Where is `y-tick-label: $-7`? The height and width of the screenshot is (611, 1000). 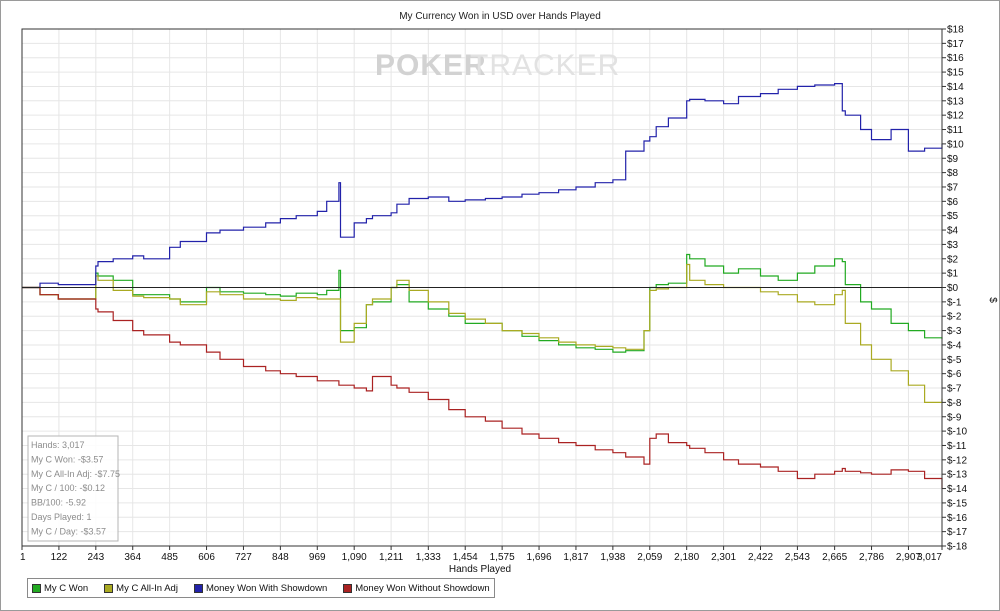 y-tick-label: $-7 is located at coordinates (954, 389).